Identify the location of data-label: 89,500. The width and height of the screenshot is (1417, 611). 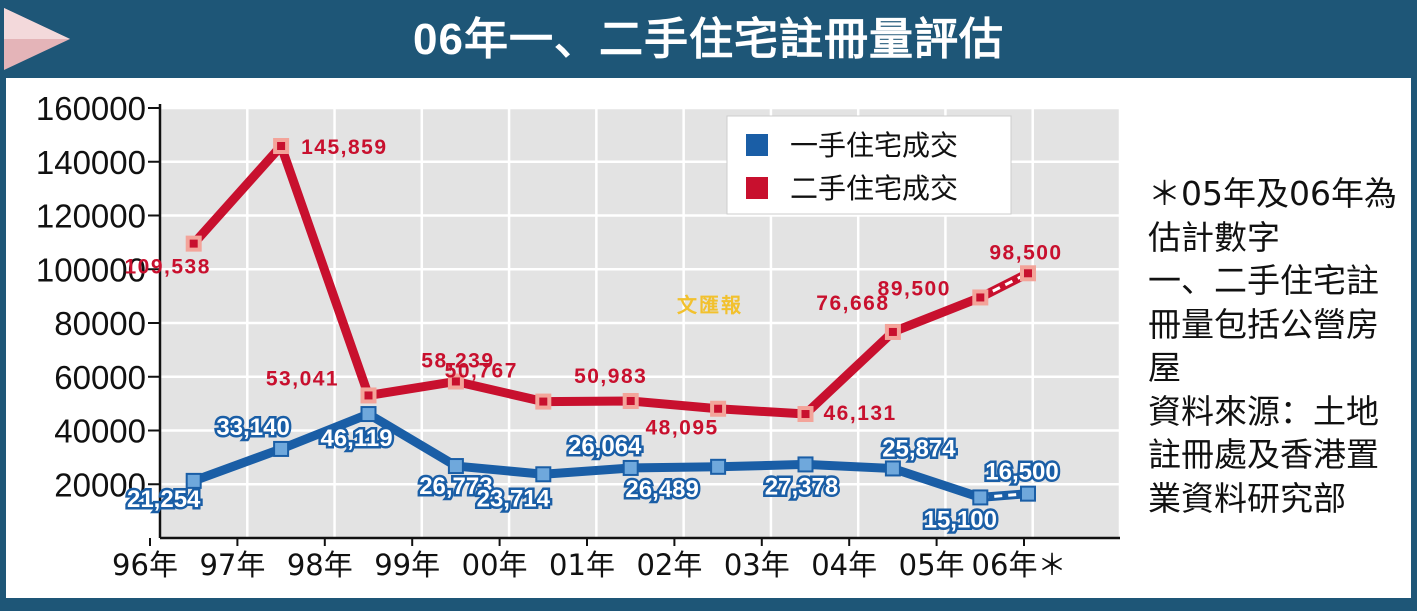
(914, 288).